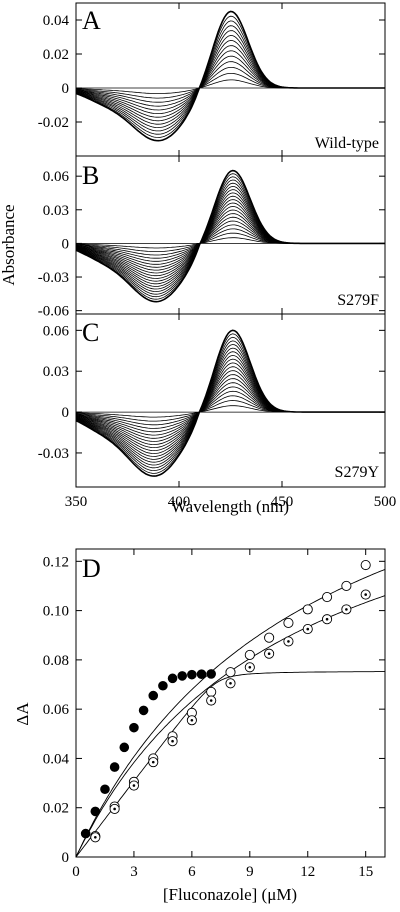  What do you see at coordinates (385, 502) in the screenshot?
I see `x-tick-label: 500` at bounding box center [385, 502].